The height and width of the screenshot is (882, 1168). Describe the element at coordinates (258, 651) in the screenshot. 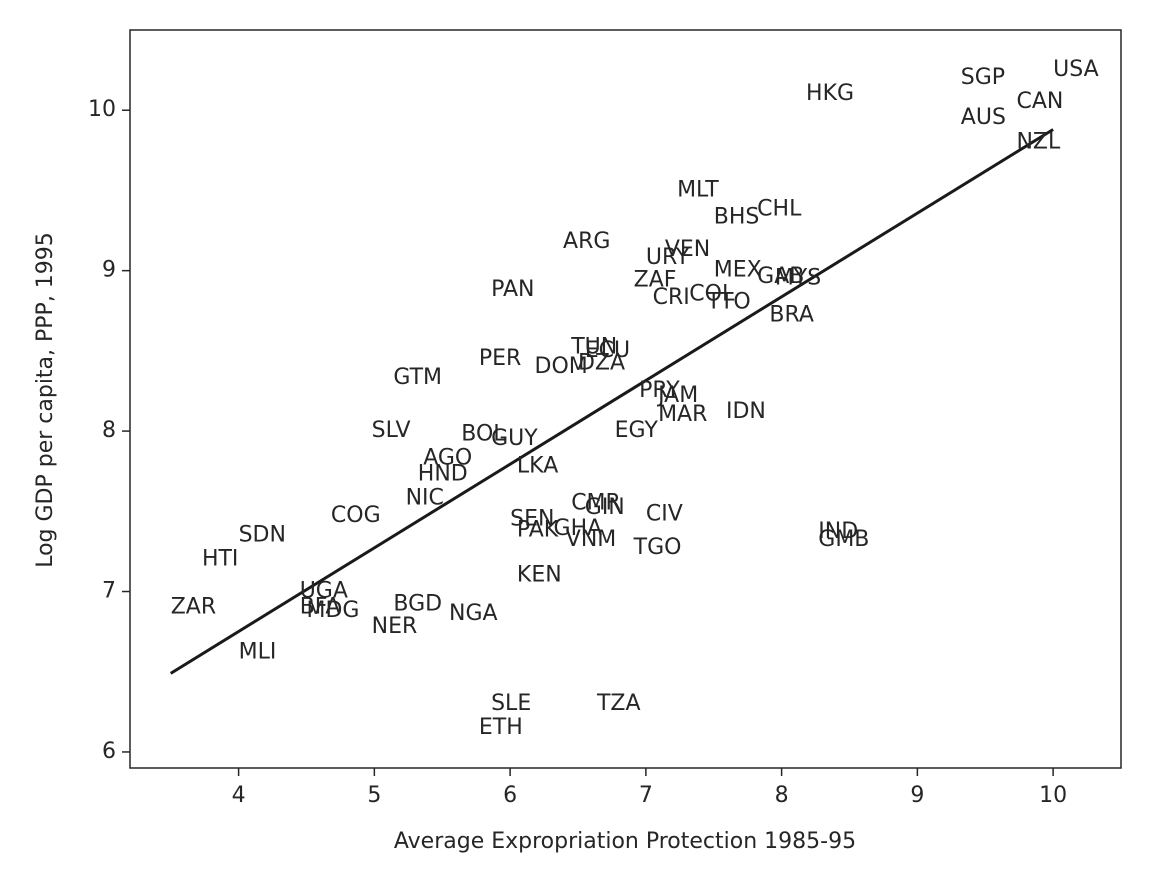

I see `point-label-mli: MLI` at that location.